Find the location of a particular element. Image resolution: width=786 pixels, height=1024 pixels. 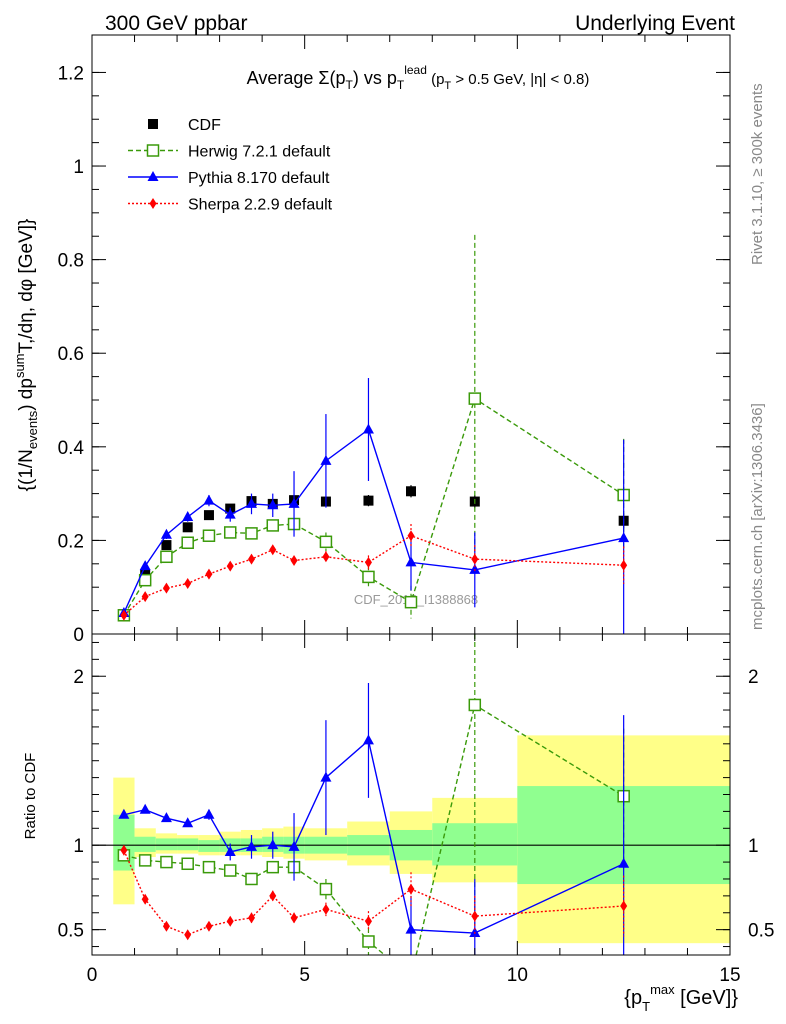

cdf-legend-label: CDF is located at coordinates (204, 125).